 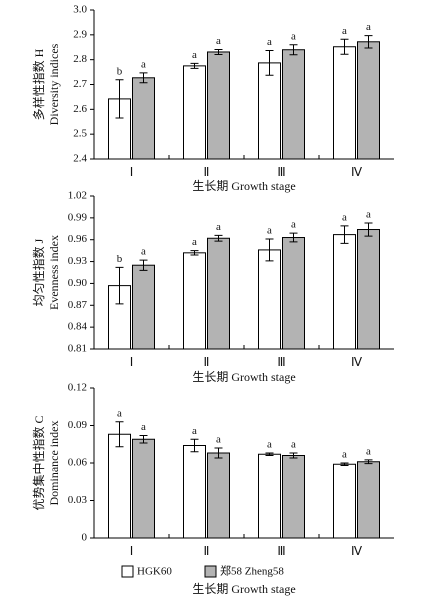 I want to click on y-axis-label: 多样性指数 H, so click(x=38, y=84).